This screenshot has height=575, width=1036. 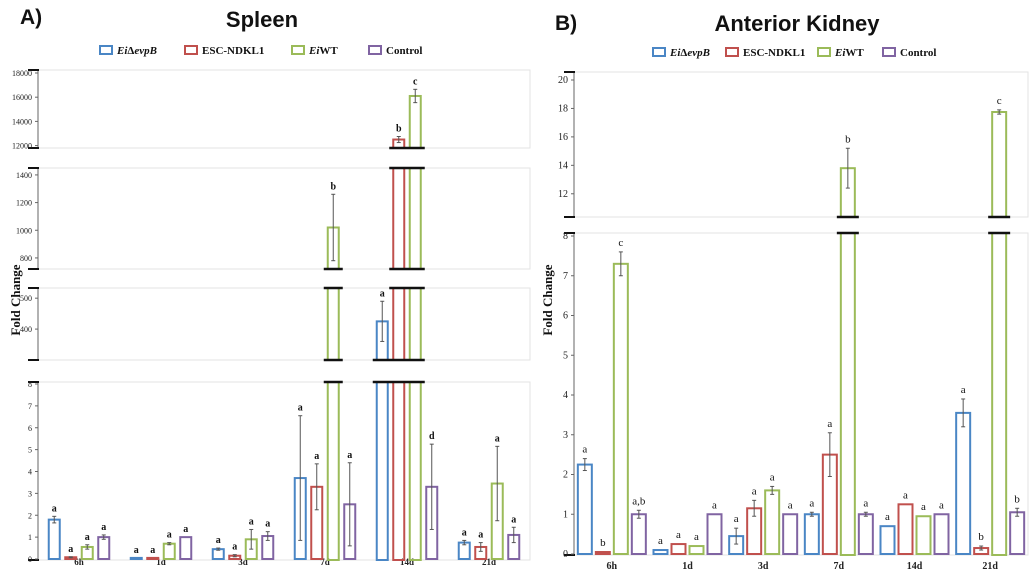 What do you see at coordinates (22, 97) in the screenshot?
I see `y-tick-label: 16000` at bounding box center [22, 97].